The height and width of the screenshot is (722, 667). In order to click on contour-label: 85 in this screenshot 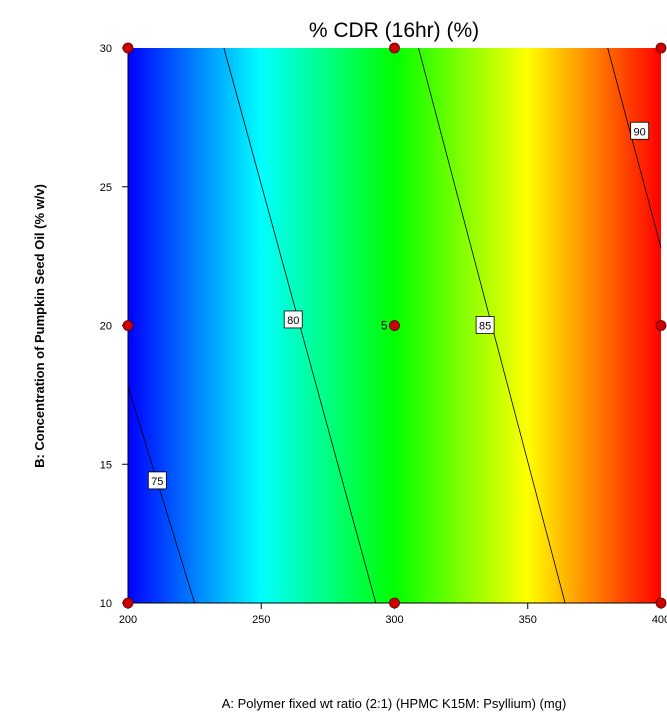, I will do `click(485, 327)`.